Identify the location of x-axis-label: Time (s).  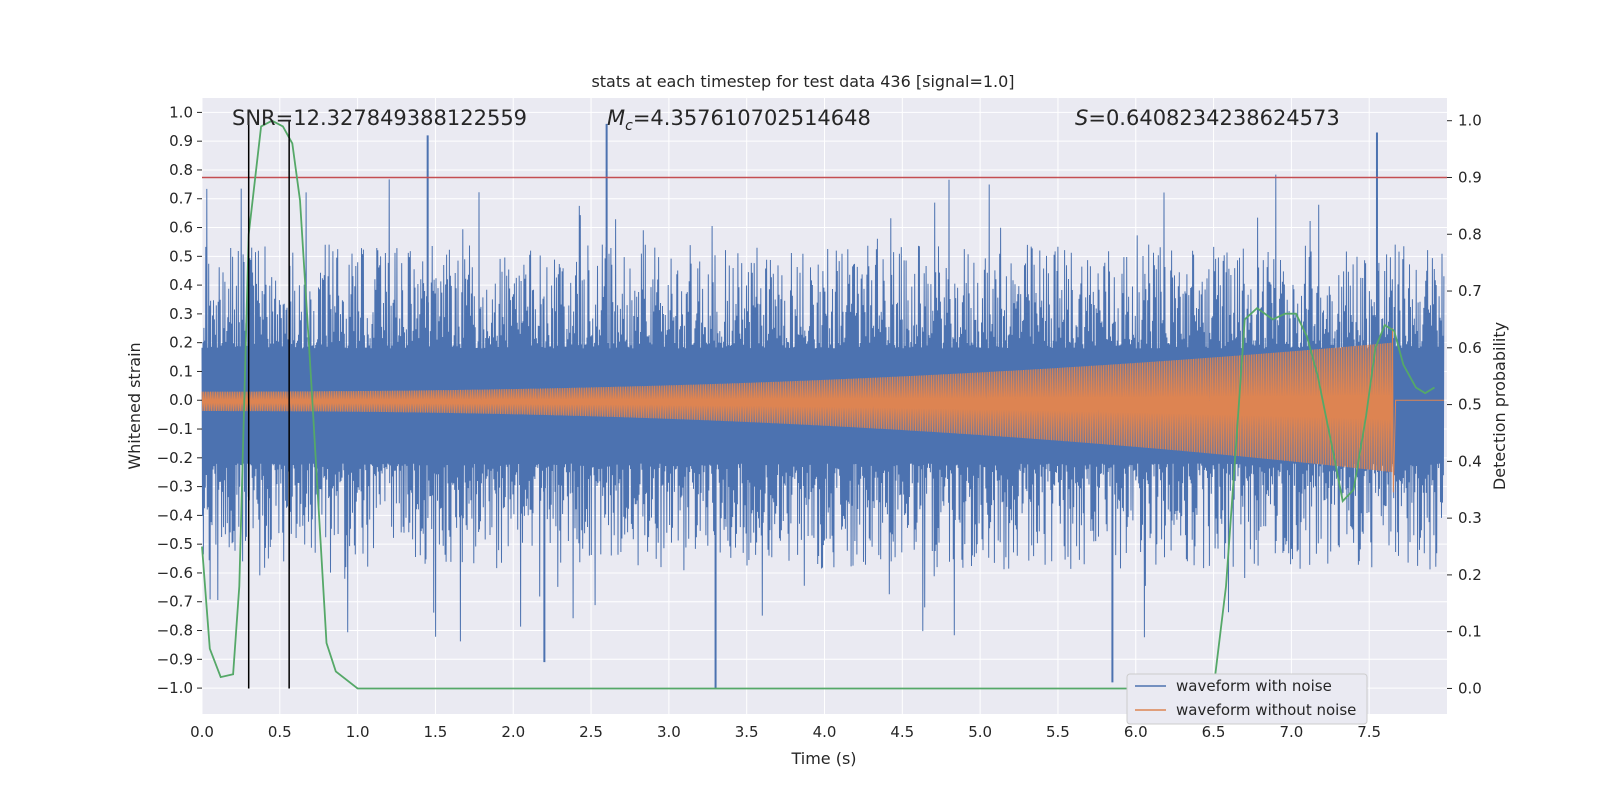
(823, 758).